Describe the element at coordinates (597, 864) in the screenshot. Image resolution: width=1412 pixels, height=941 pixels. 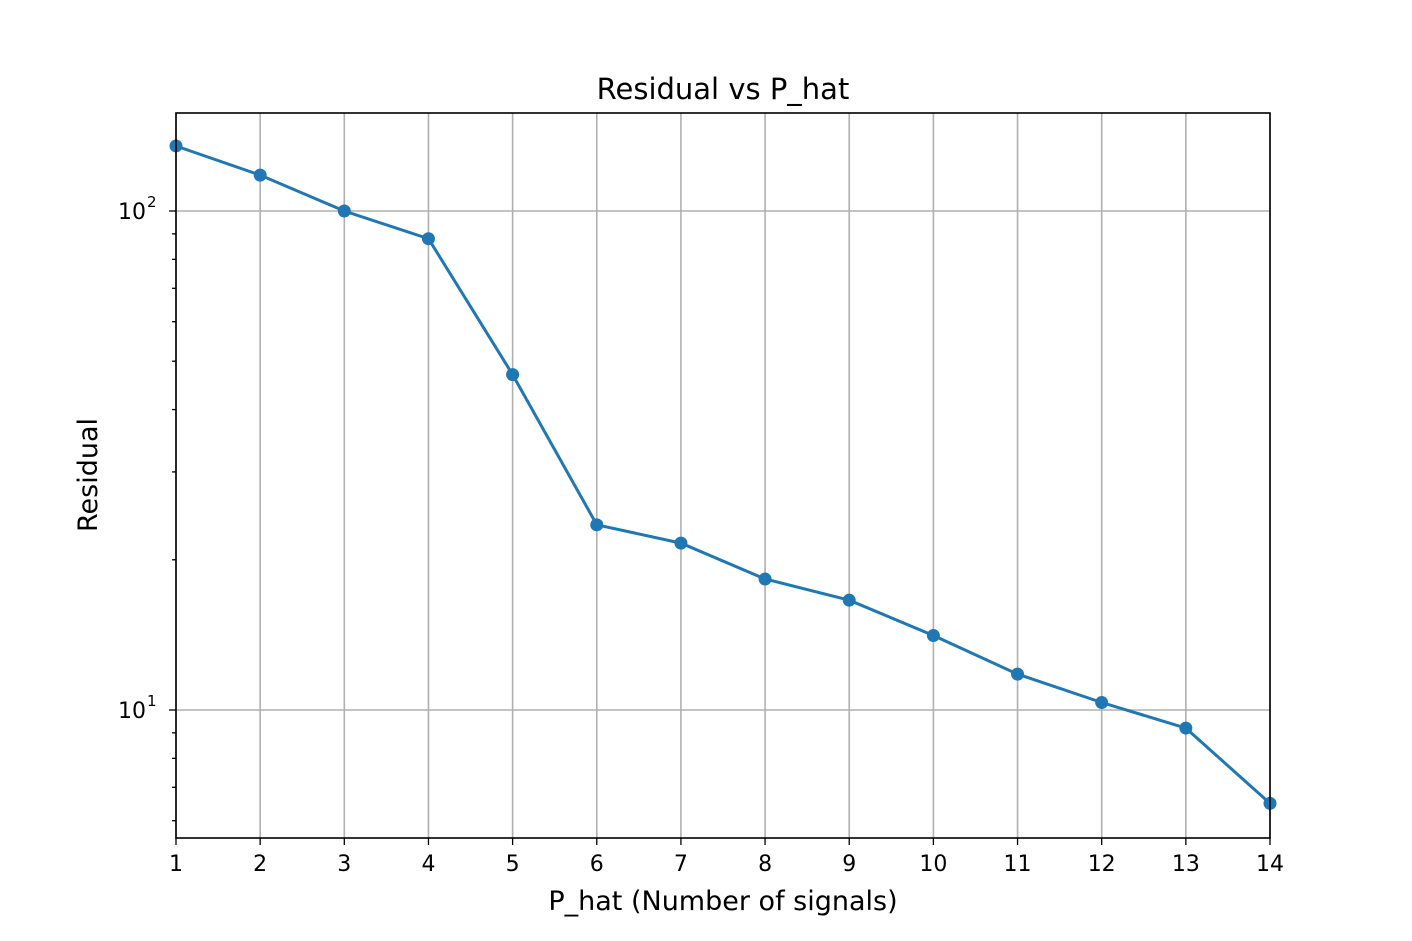
I see `x-tick-label: 6` at that location.